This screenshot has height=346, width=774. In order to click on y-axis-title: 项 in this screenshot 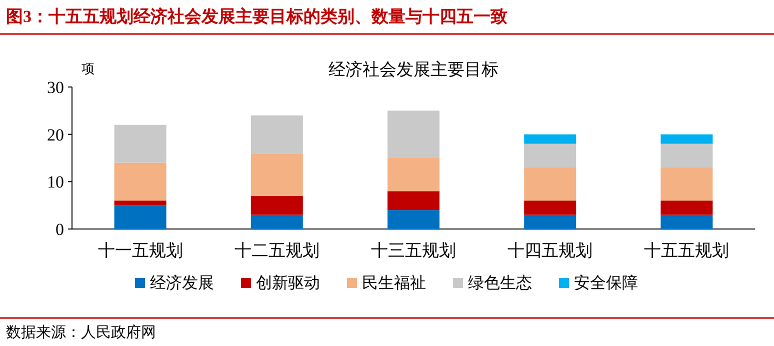, I will do `click(88, 68)`.